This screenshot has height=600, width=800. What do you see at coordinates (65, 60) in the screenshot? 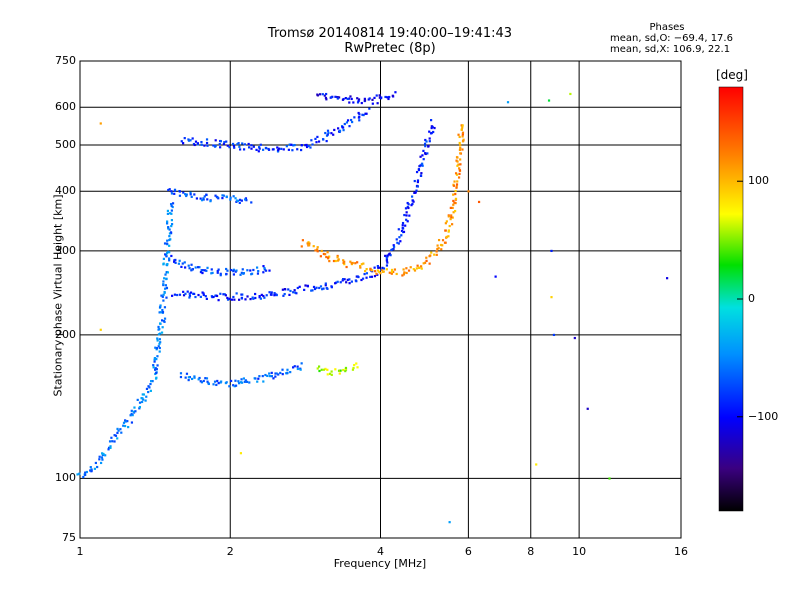
I see `y-tick-label: 750` at bounding box center [65, 60].